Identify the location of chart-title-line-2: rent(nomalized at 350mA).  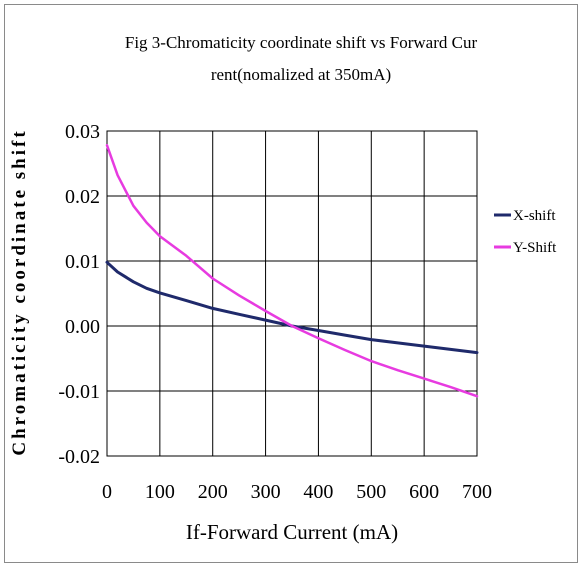
(301, 74).